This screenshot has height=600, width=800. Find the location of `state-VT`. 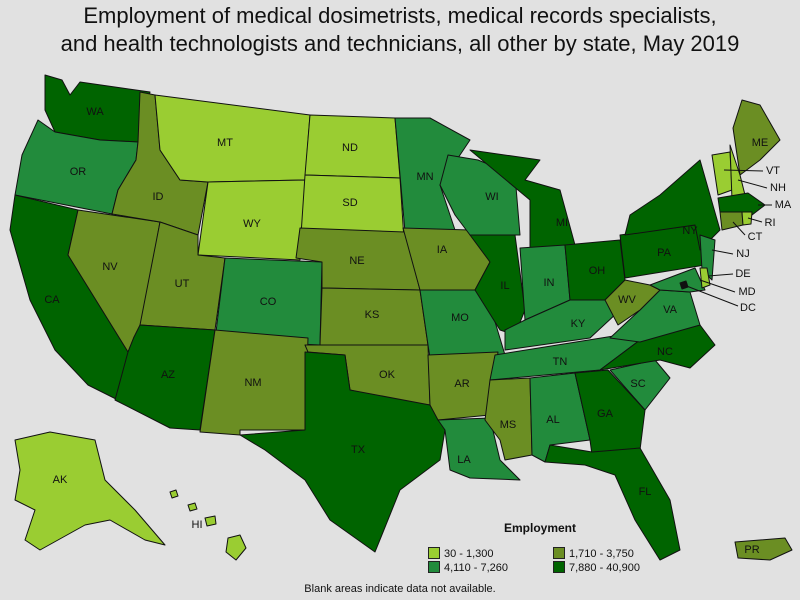

state-VT is located at coordinates (722, 173).